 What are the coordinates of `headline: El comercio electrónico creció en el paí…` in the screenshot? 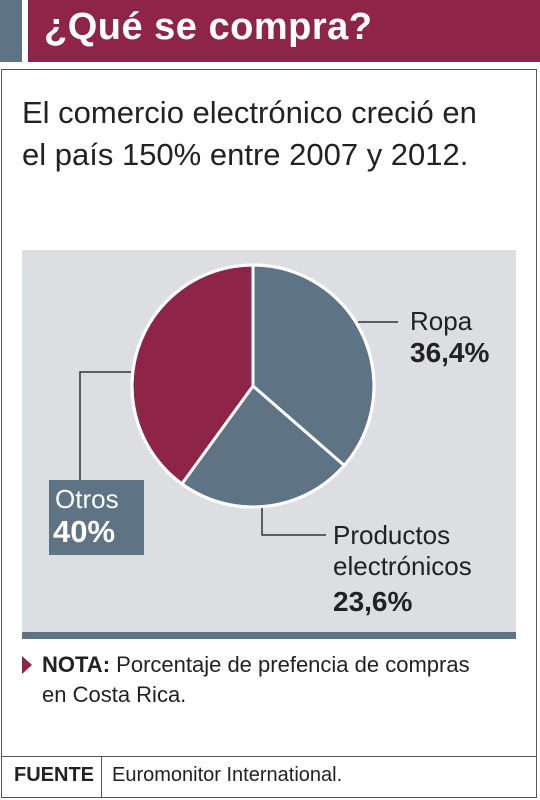 It's located at (249, 133).